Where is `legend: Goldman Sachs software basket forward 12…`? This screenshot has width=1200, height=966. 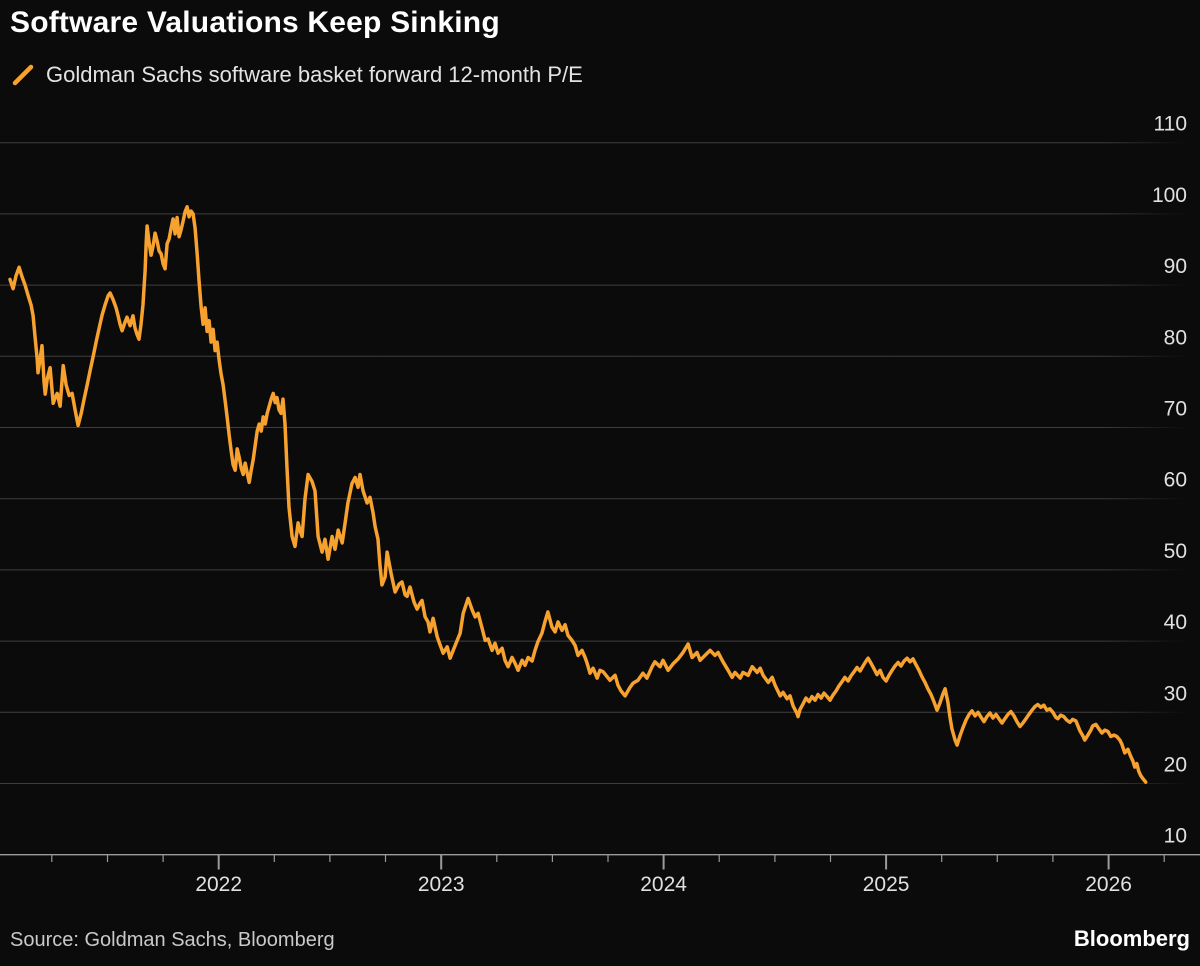 legend: Goldman Sachs software basket forward 12… is located at coordinates (296, 75).